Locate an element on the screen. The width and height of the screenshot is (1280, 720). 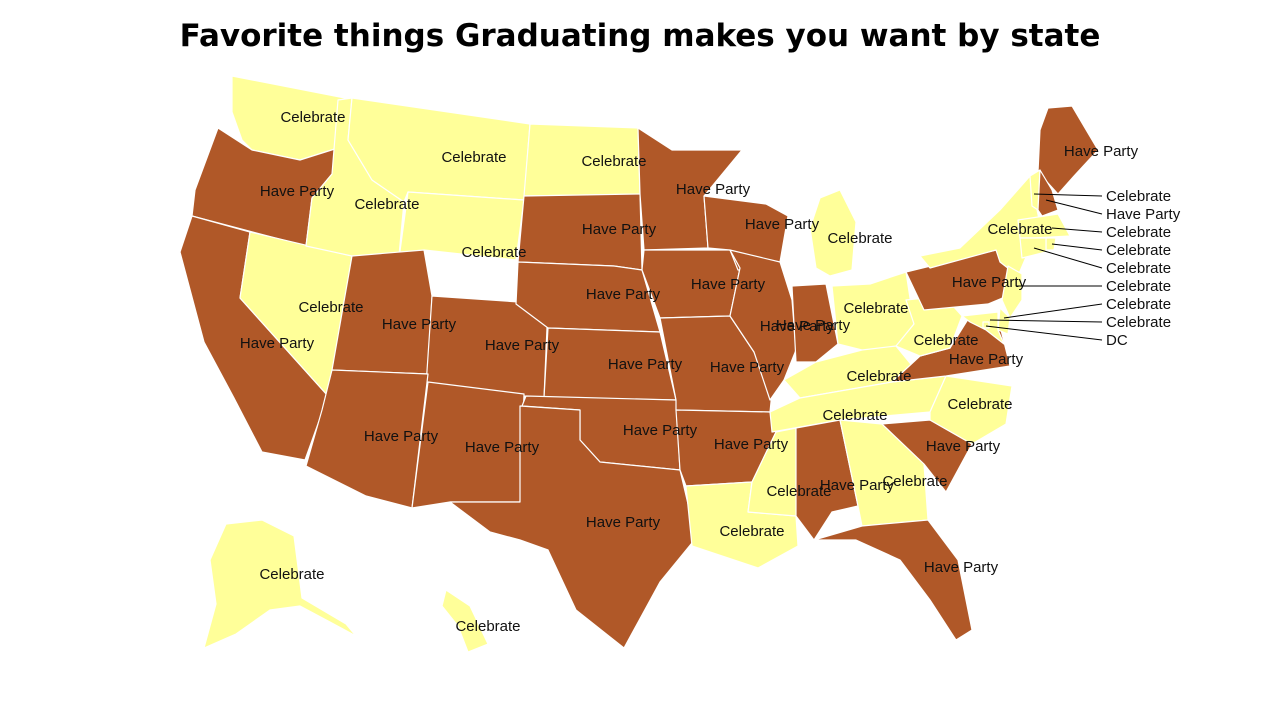
state-label-il: Have Party is located at coordinates (797, 326).